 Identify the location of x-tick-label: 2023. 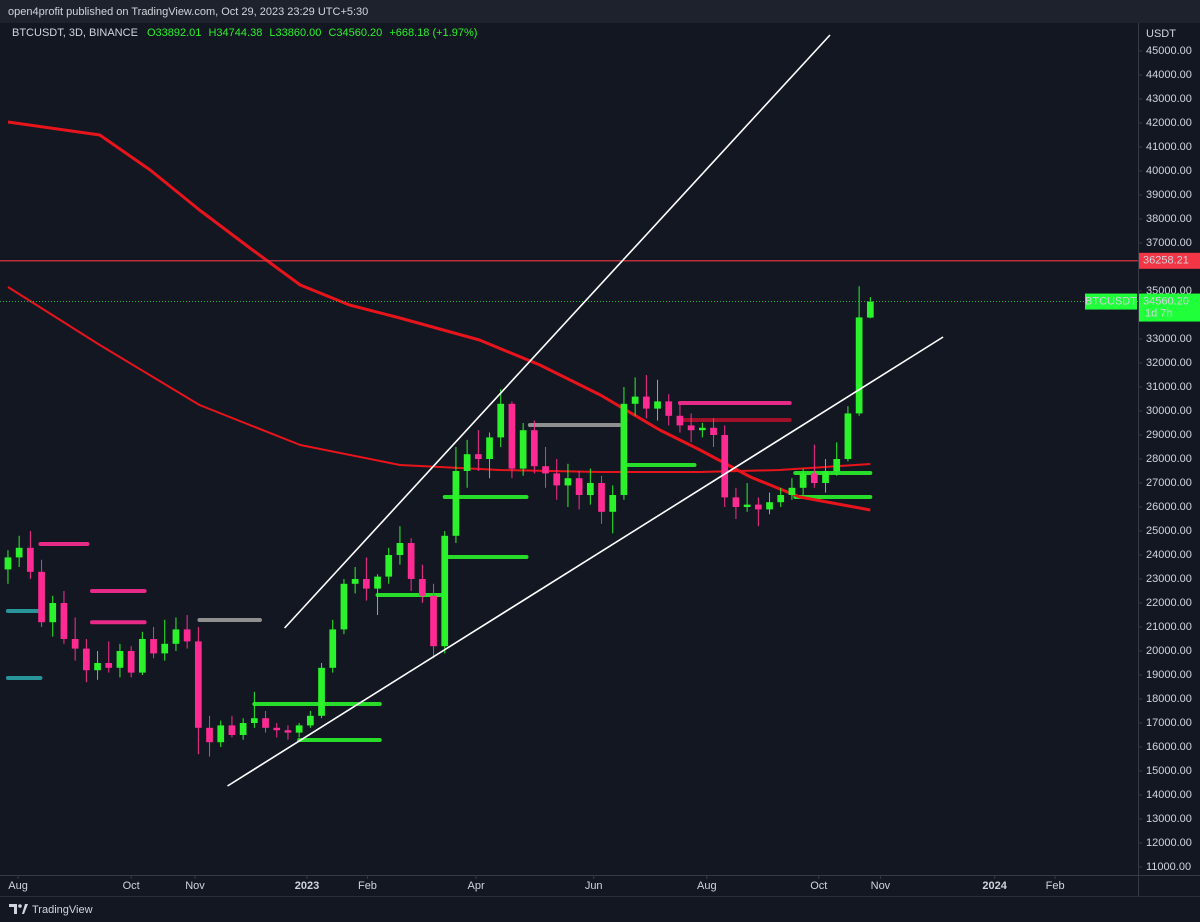
(307, 886).